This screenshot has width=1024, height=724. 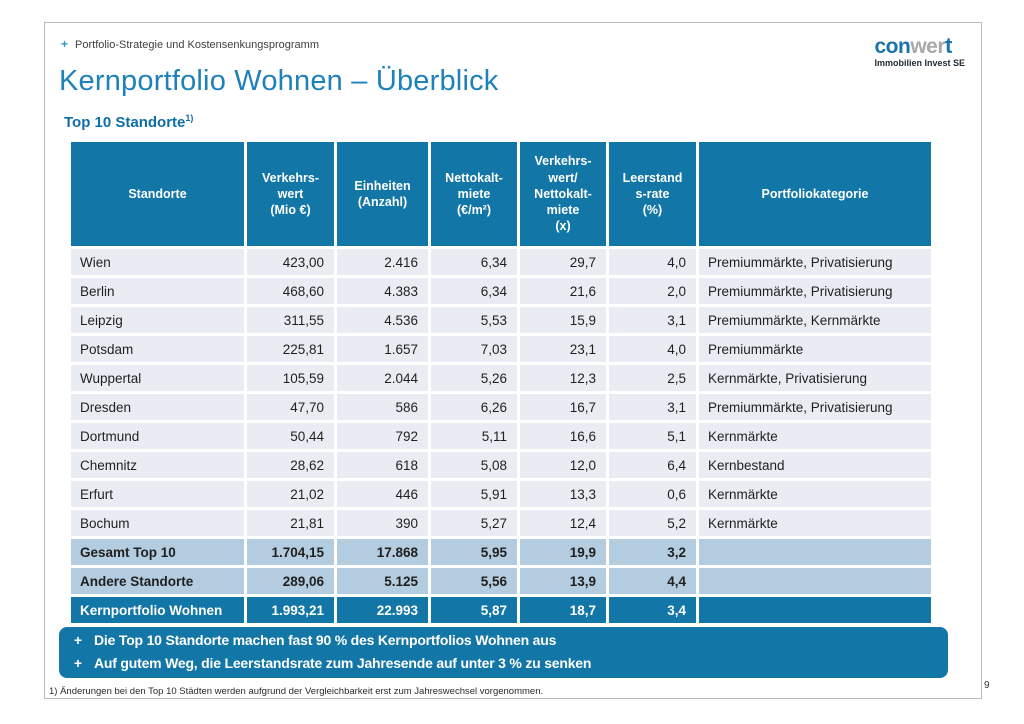 What do you see at coordinates (652, 494) in the screenshot?
I see `value-cell: 0,6` at bounding box center [652, 494].